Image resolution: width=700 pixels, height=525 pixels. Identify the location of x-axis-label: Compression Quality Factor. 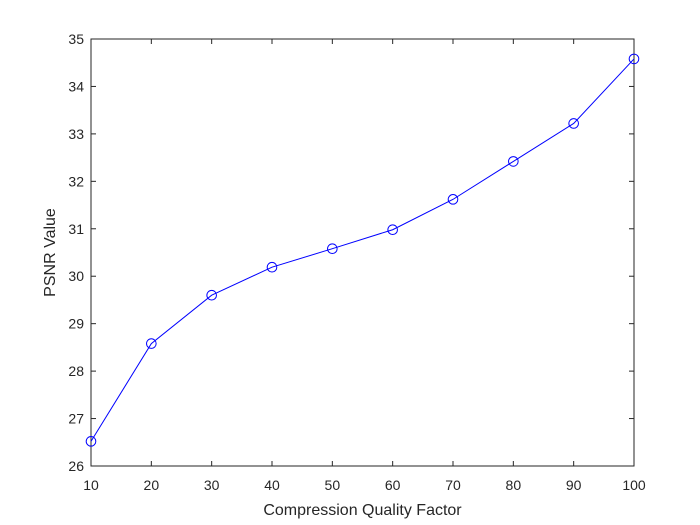
(362, 510).